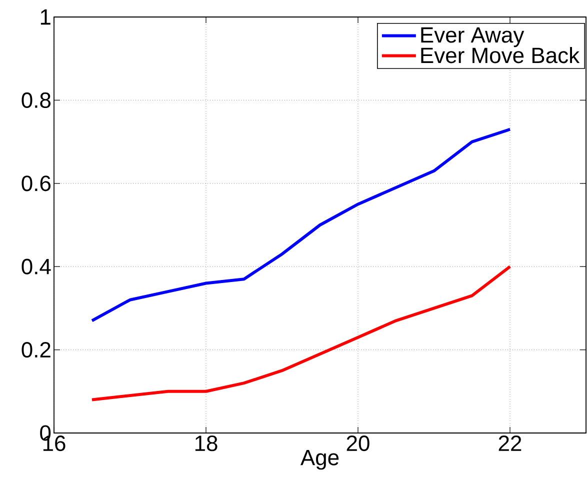 The image size is (587, 496). Describe the element at coordinates (45, 17) in the screenshot. I see `y-tick-label: 1` at that location.